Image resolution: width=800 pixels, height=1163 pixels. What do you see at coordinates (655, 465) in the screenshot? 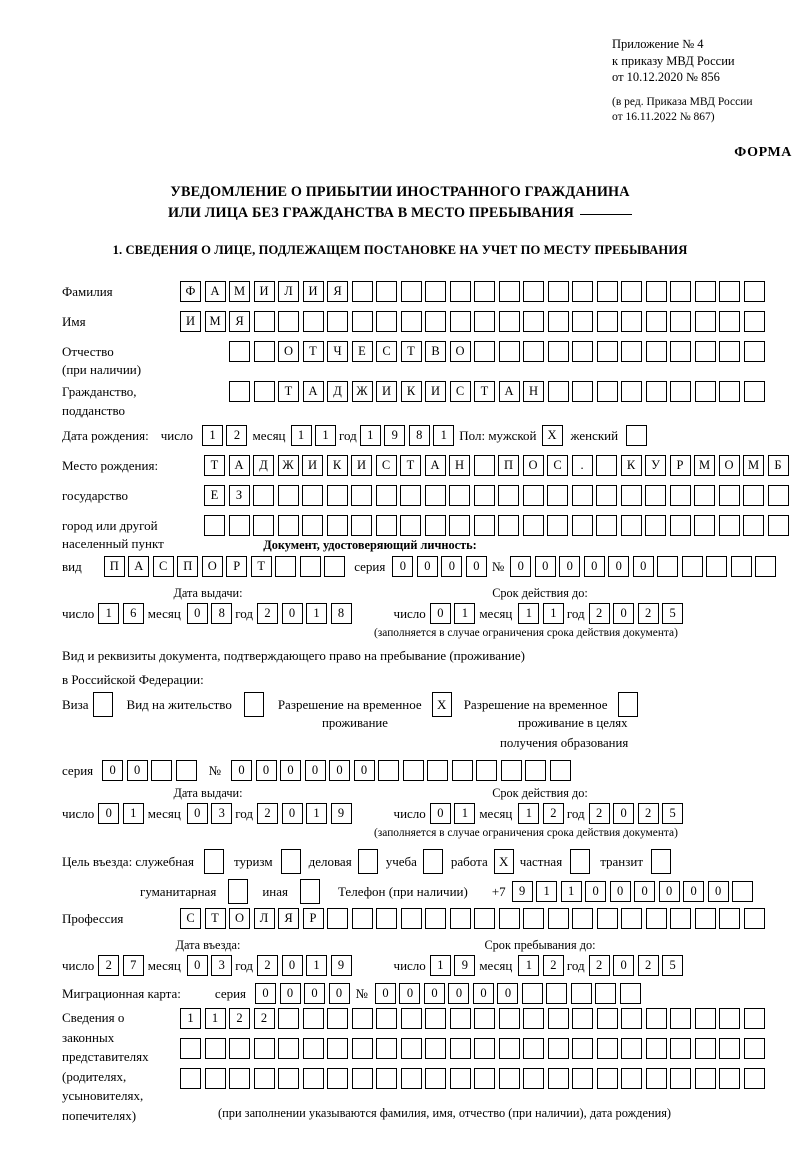
I see `grid-cell: У` at bounding box center [655, 465].